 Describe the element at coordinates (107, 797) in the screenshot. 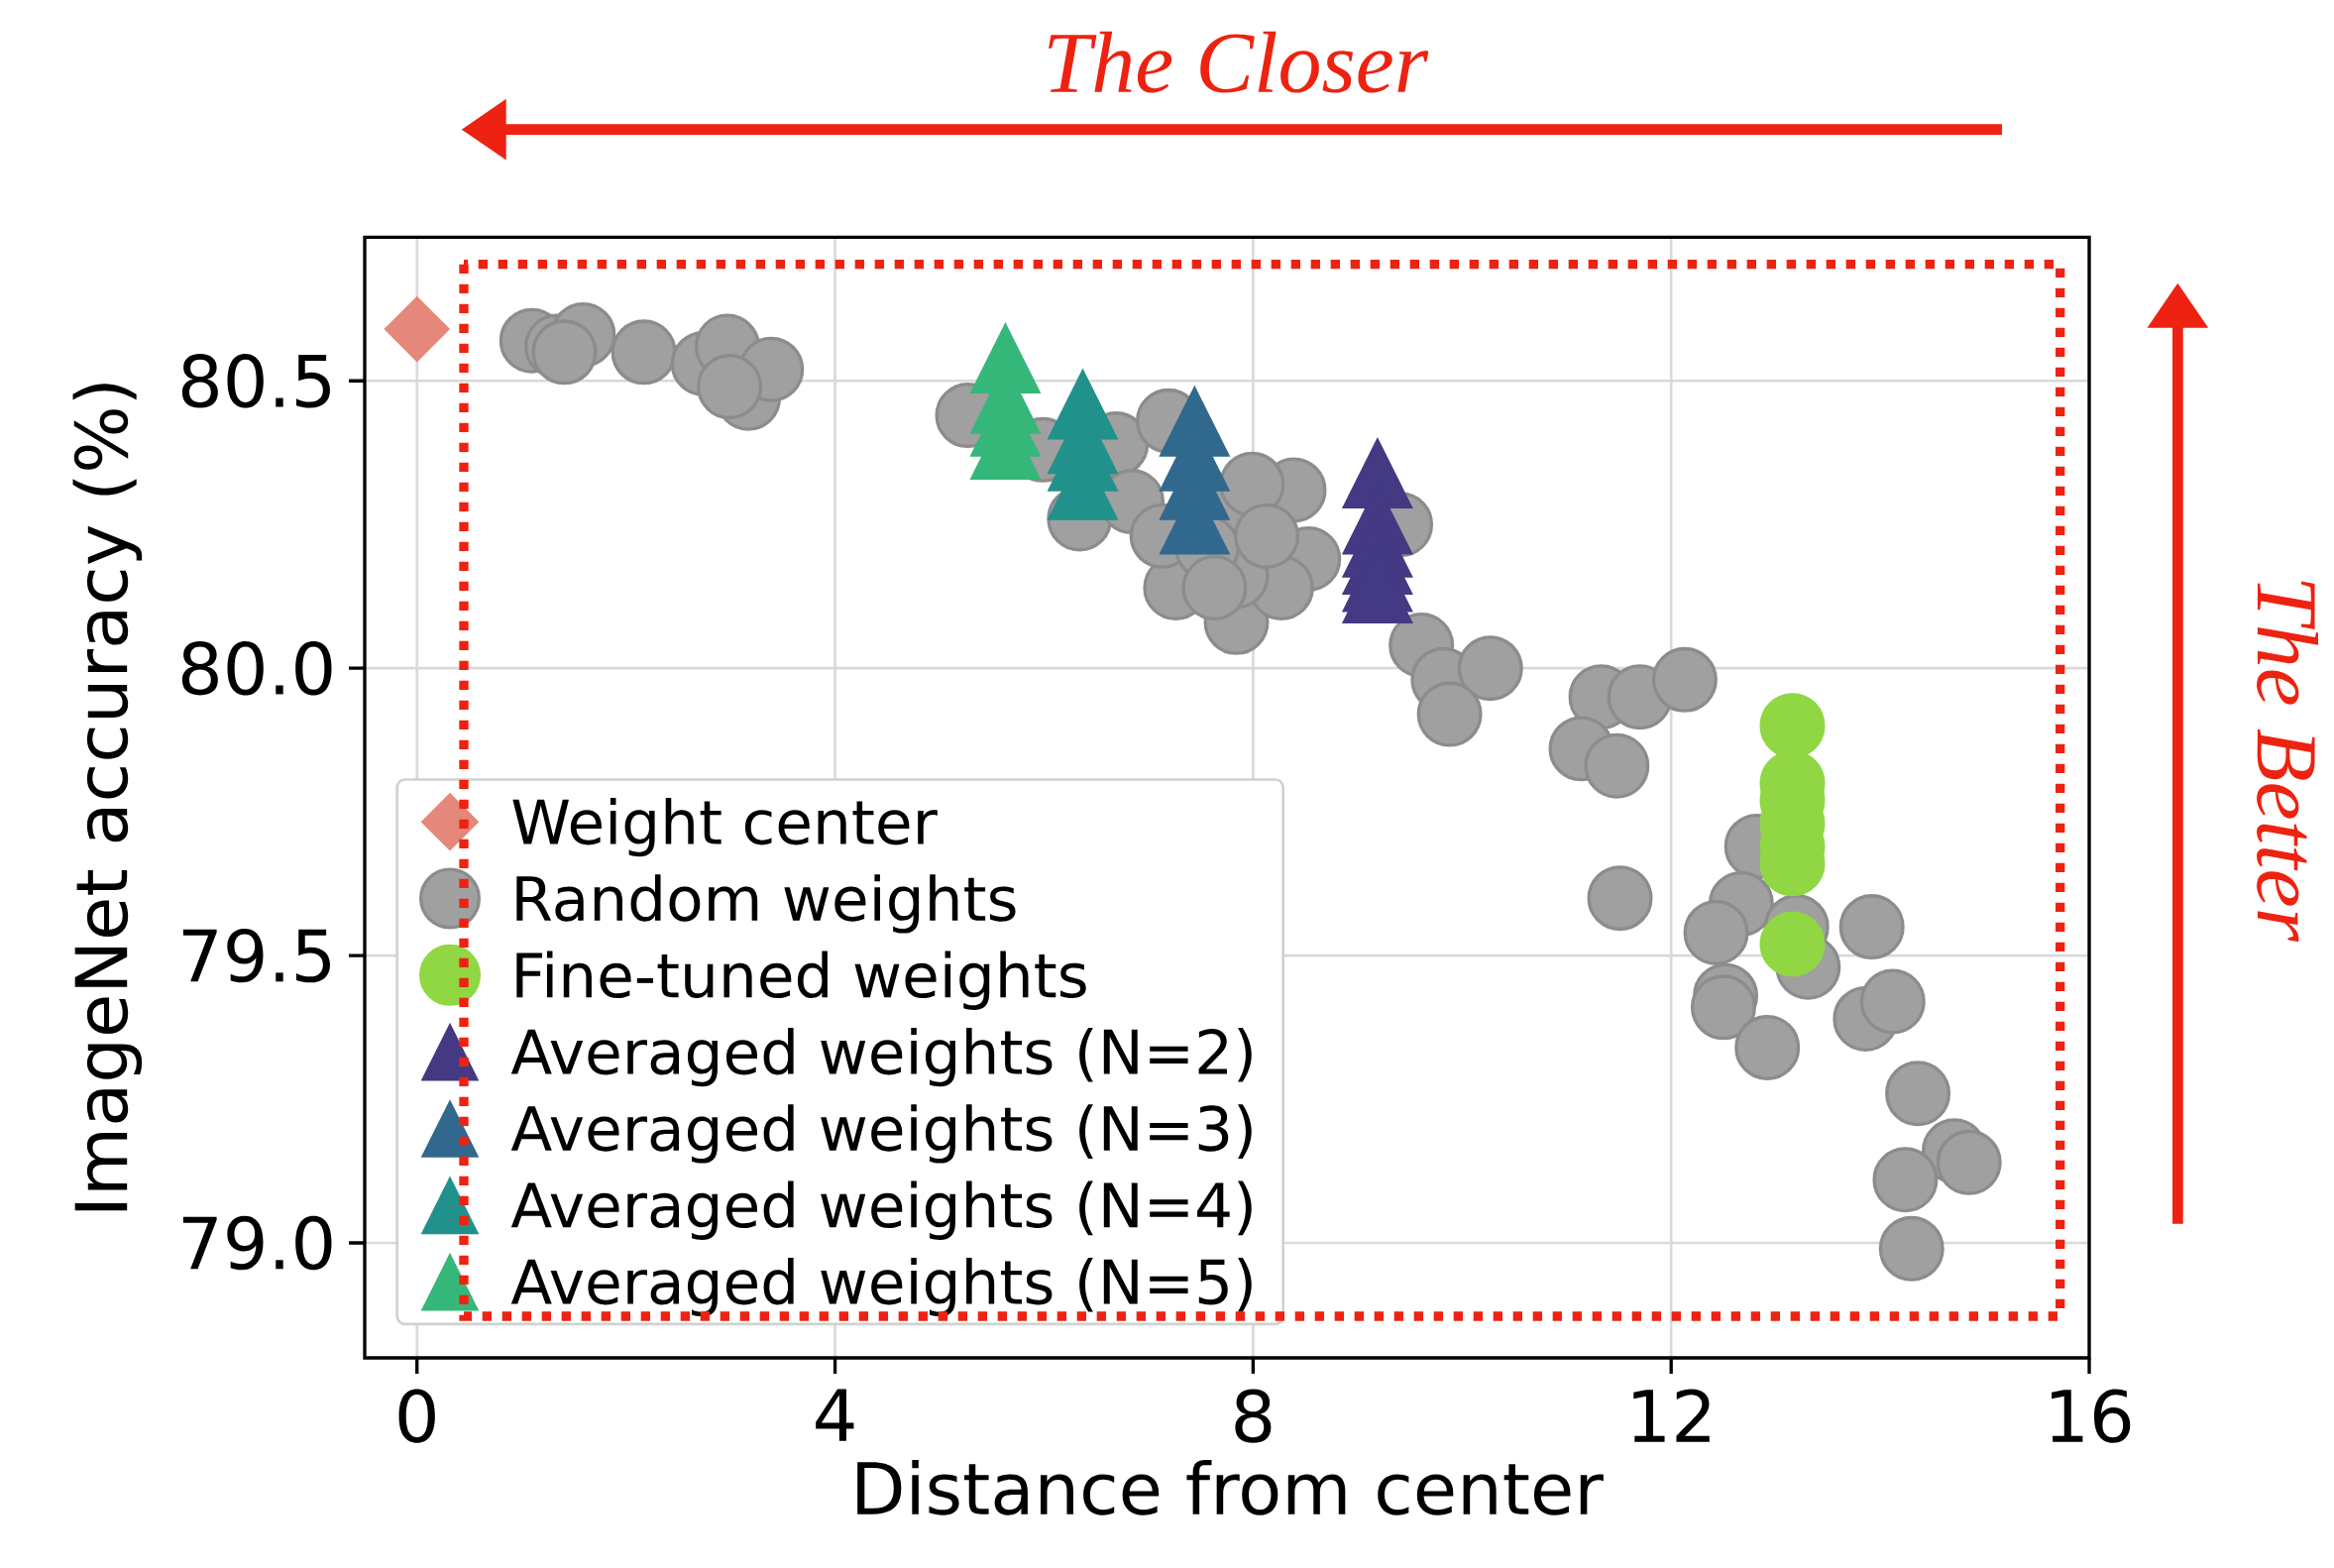

I see `y-axis-title: ImageNet accuracy (%)` at that location.